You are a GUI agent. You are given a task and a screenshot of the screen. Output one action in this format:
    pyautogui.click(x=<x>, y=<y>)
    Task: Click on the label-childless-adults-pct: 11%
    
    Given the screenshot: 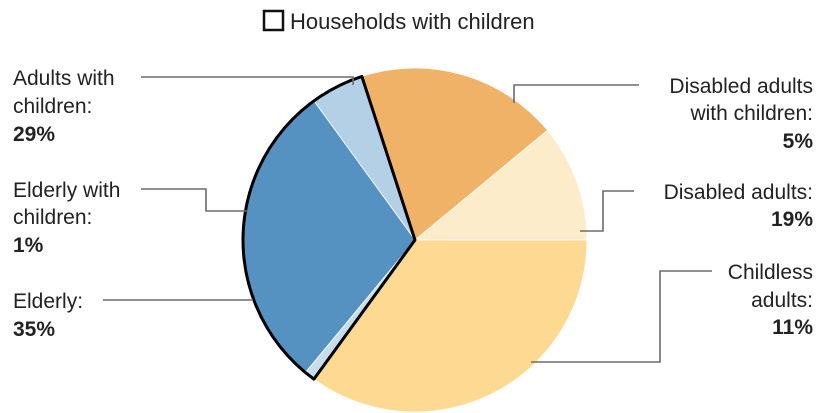 What is the action you would take?
    pyautogui.click(x=792, y=327)
    